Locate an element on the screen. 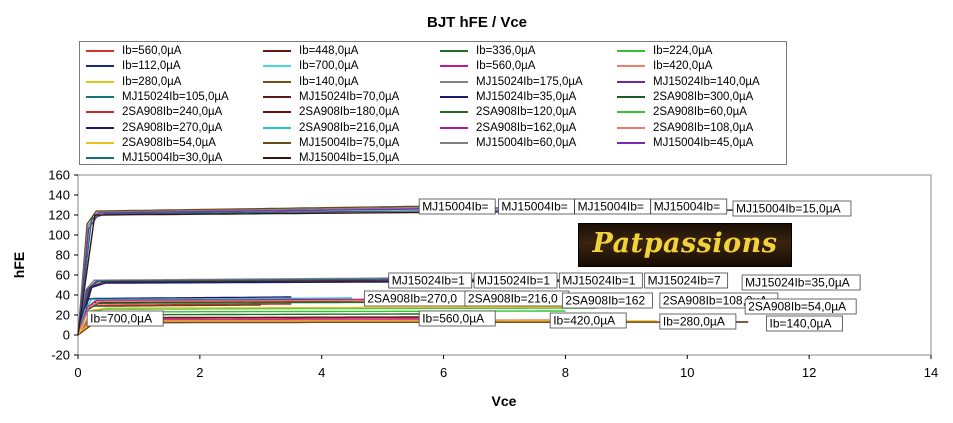 Image resolution: width=953 pixels, height=423 pixels. x-axis-label: Vce is located at coordinates (504, 401).